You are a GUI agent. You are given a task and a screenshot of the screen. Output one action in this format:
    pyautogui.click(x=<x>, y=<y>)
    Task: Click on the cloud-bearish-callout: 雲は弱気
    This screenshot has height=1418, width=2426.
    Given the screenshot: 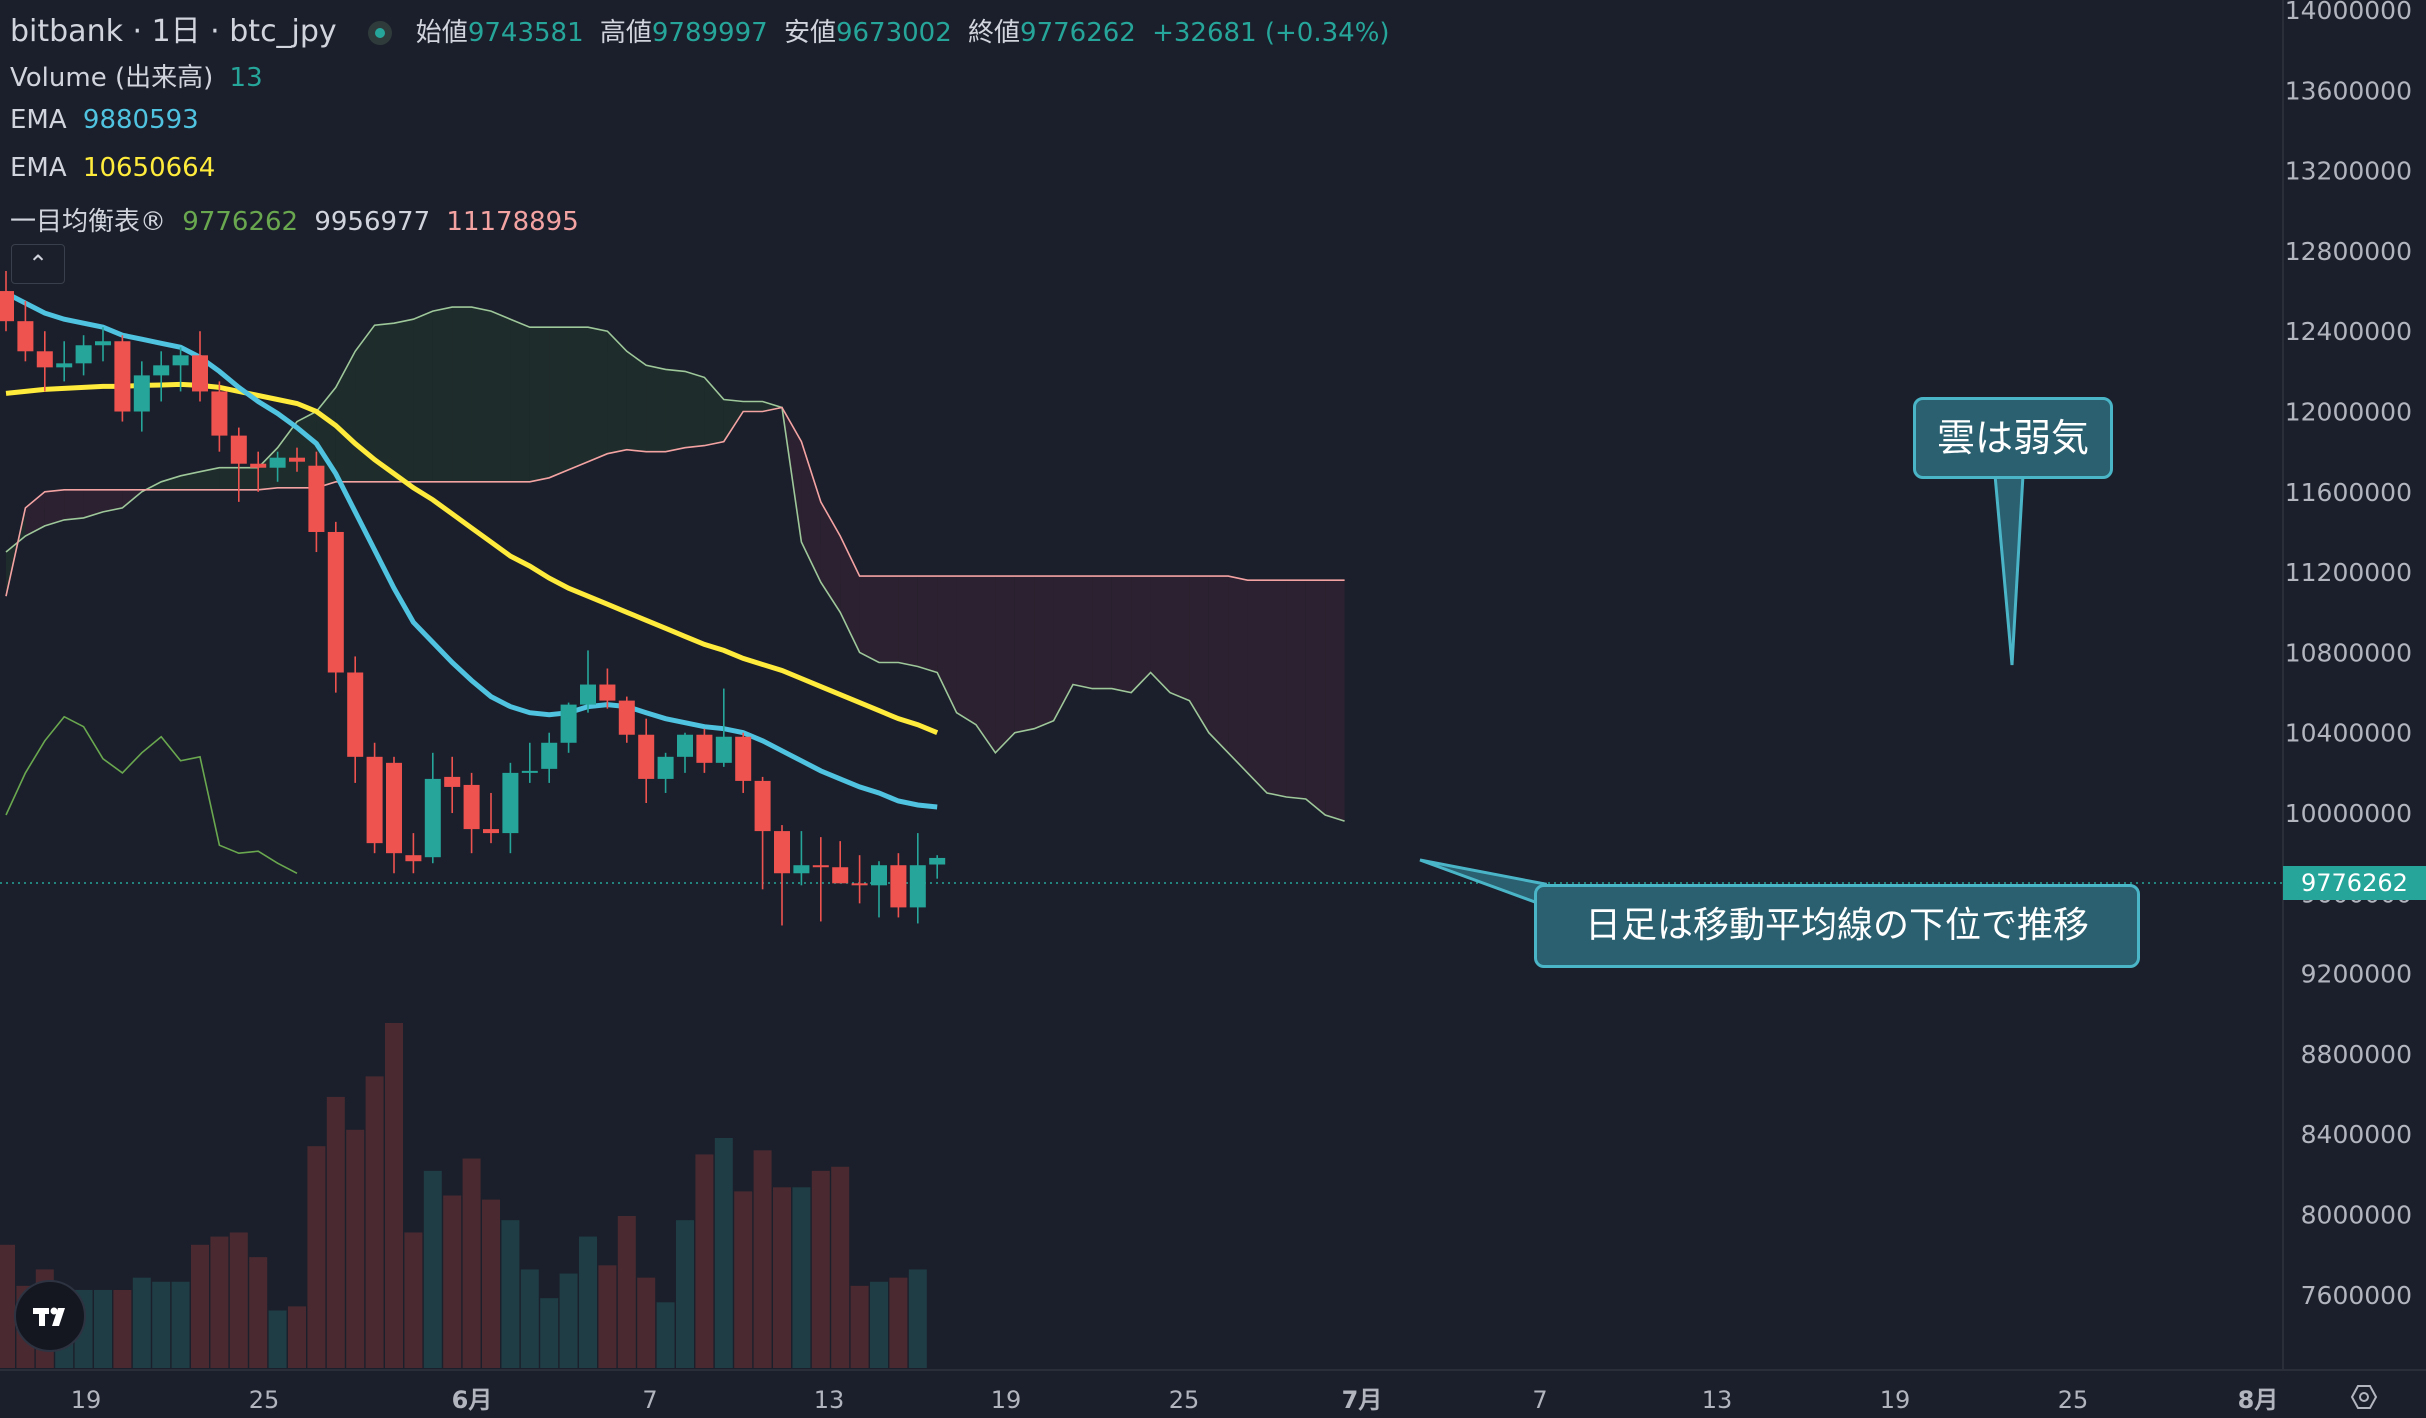 What is the action you would take?
    pyautogui.click(x=2013, y=438)
    